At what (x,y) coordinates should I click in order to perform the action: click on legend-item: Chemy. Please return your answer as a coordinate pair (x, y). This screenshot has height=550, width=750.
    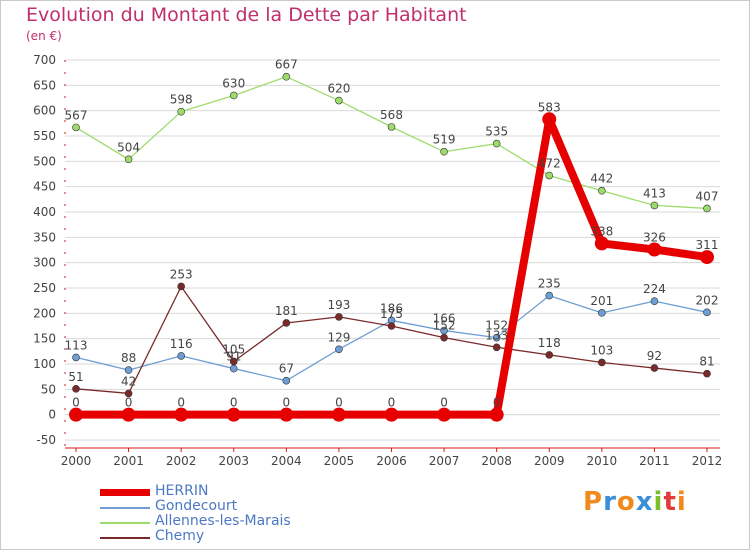
    Looking at the image, I should click on (230, 536).